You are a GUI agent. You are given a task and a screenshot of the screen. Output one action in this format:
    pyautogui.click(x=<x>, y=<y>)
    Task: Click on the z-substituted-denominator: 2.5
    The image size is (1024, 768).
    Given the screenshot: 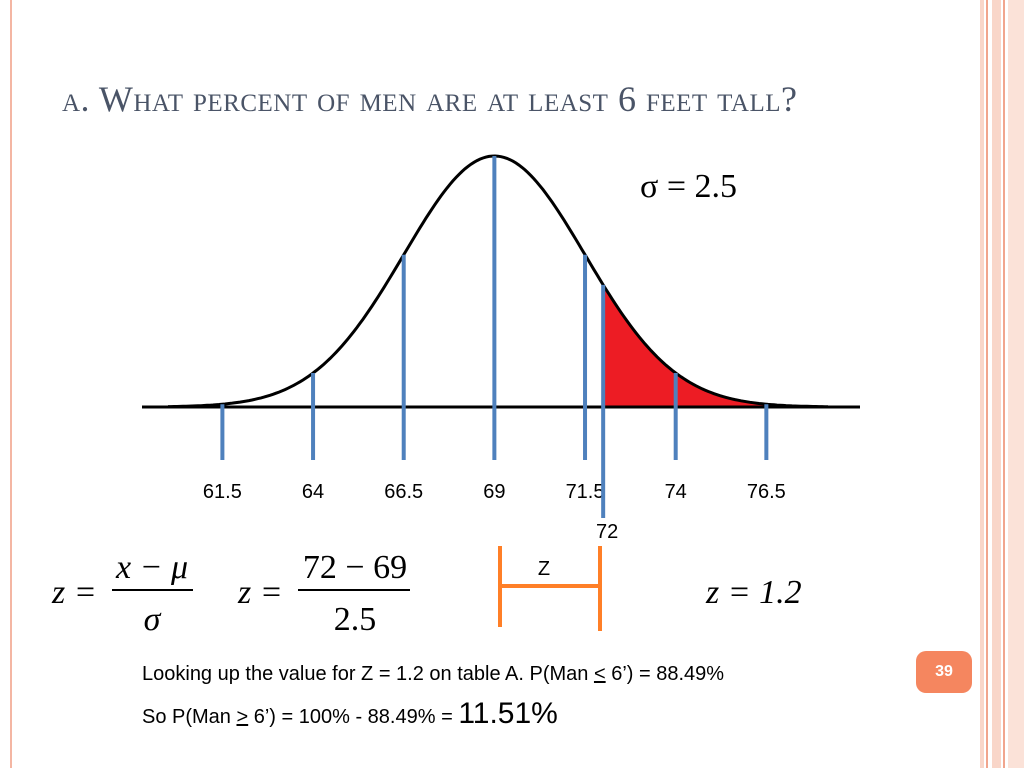 What is the action you would take?
    pyautogui.click(x=355, y=619)
    